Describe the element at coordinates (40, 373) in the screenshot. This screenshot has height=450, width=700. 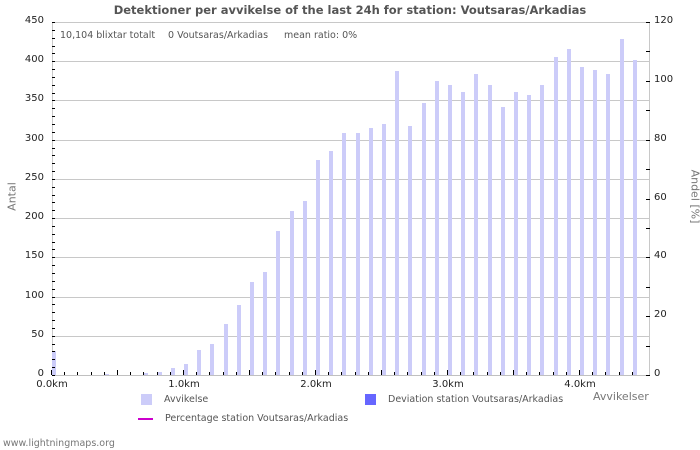
I see `y-tick-label: 0` at that location.